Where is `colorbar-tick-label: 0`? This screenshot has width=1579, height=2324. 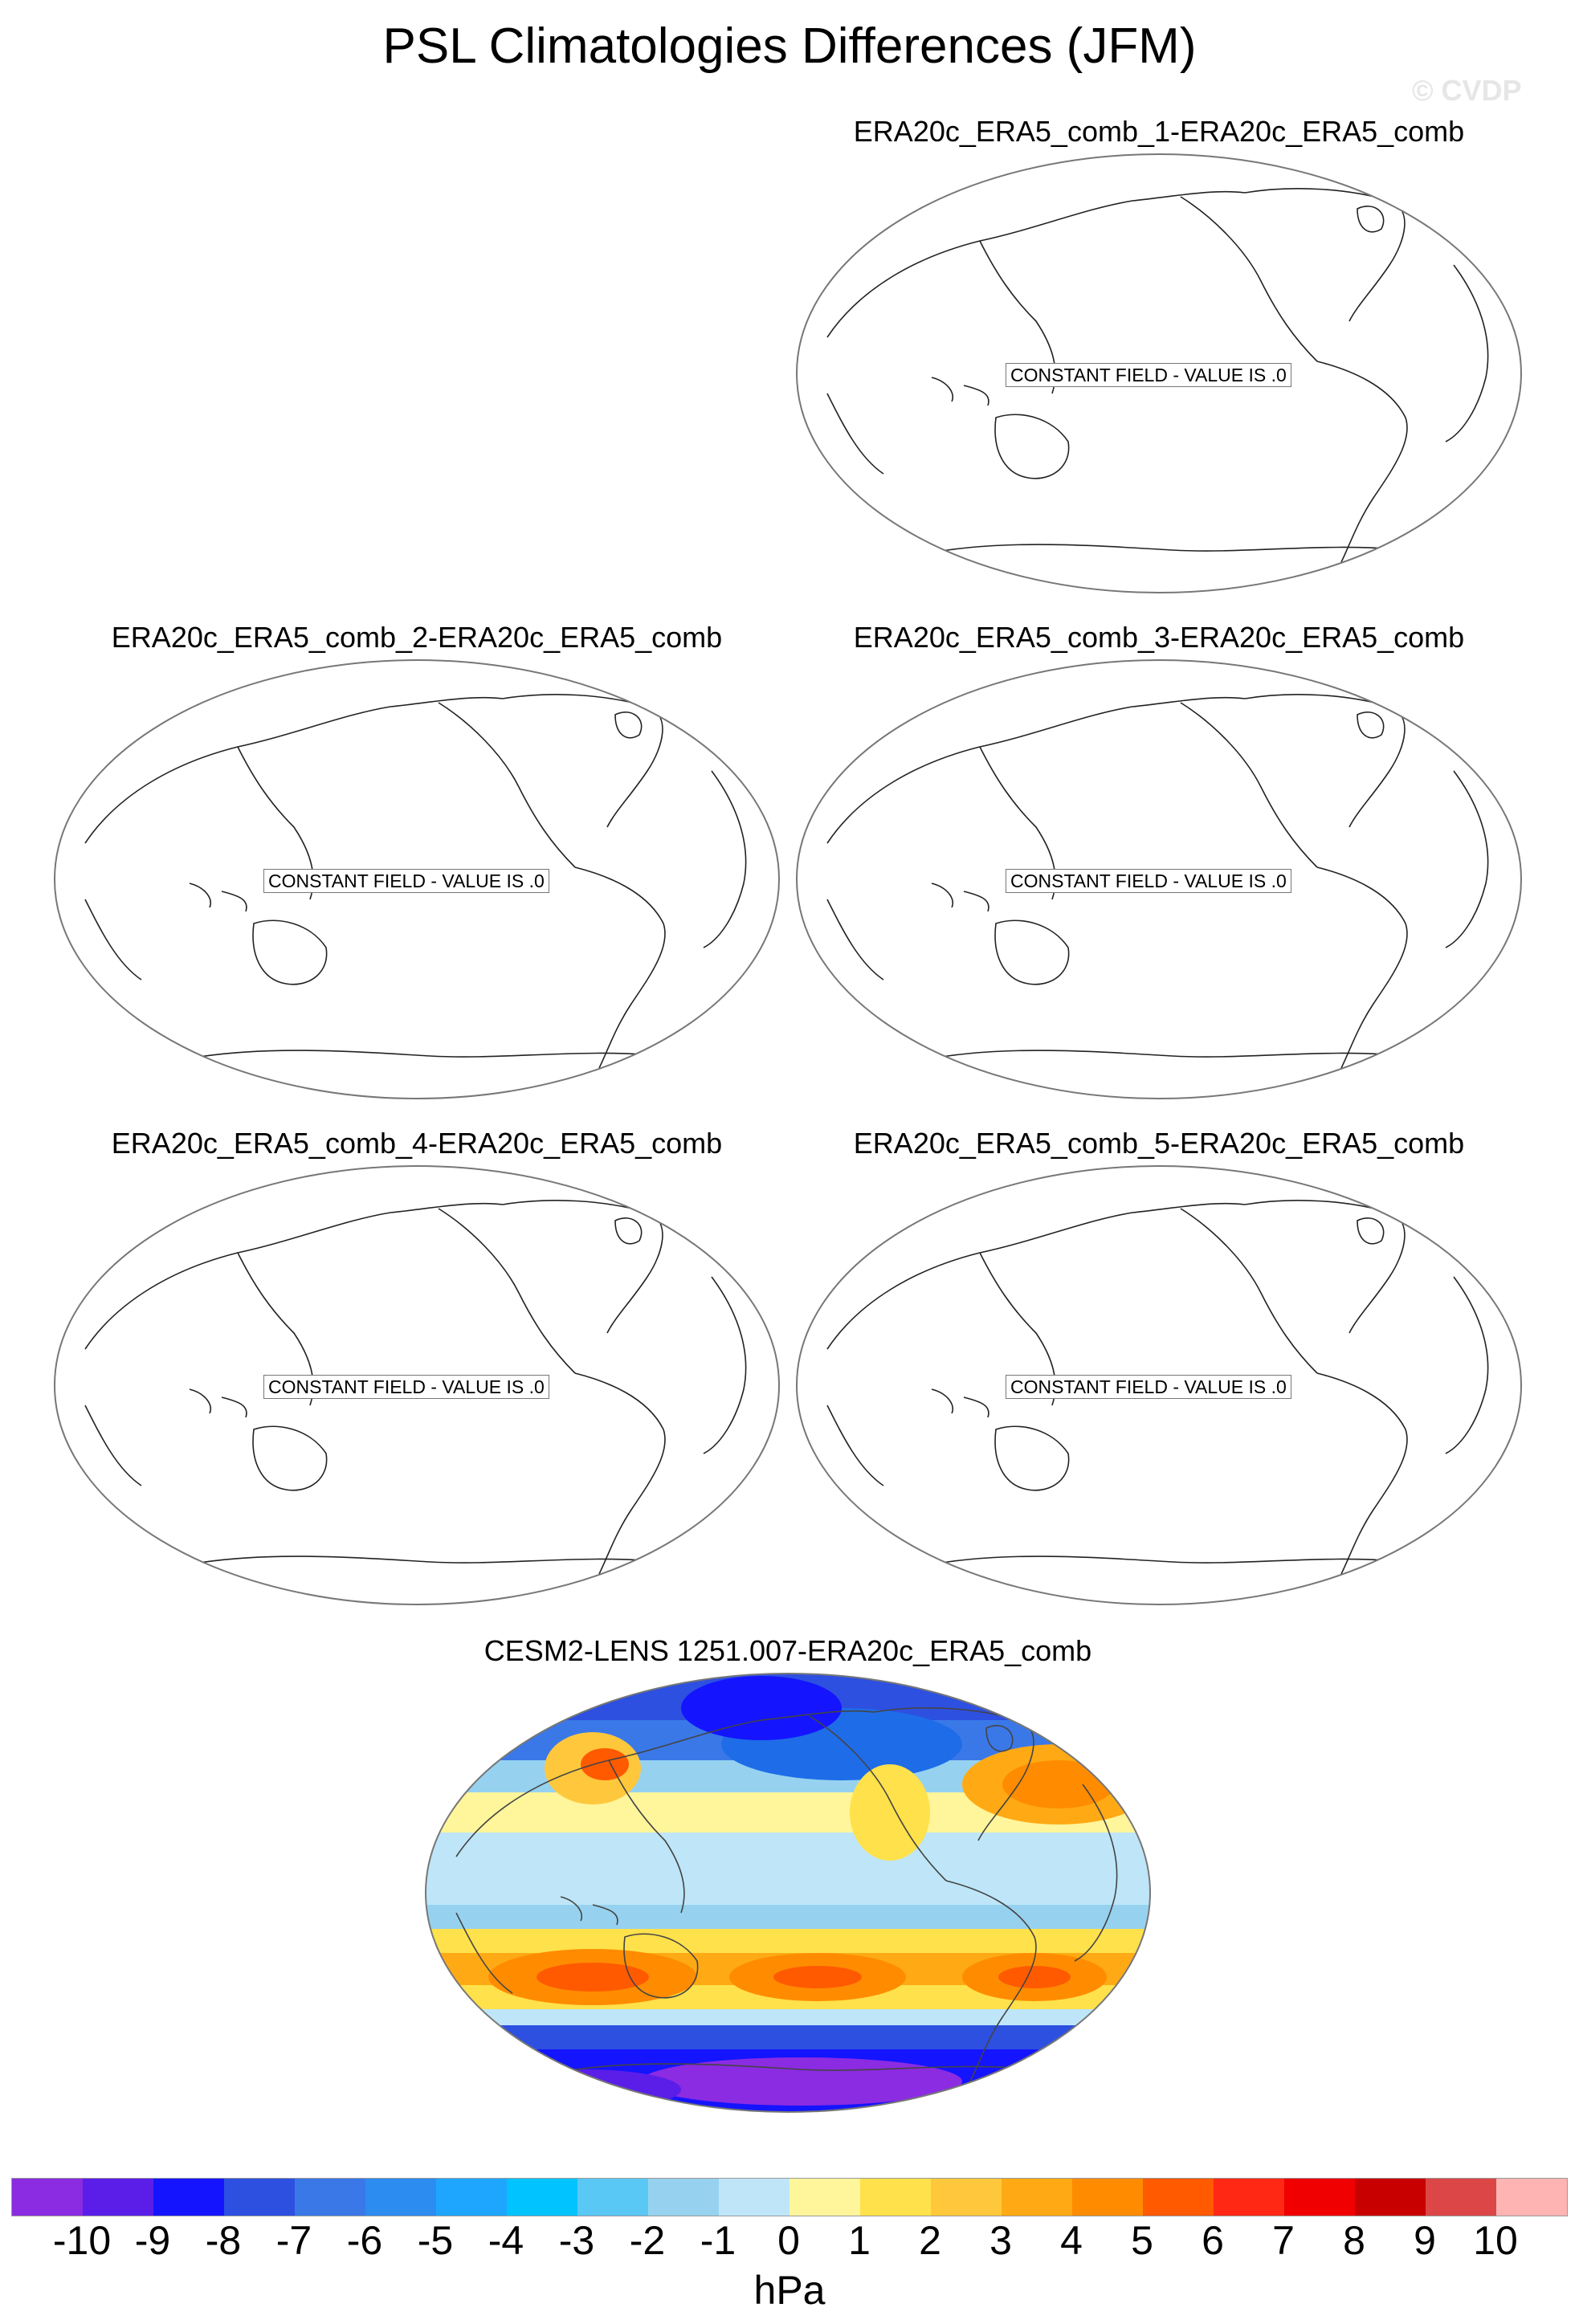
colorbar-tick-label: 0 is located at coordinates (788, 2241).